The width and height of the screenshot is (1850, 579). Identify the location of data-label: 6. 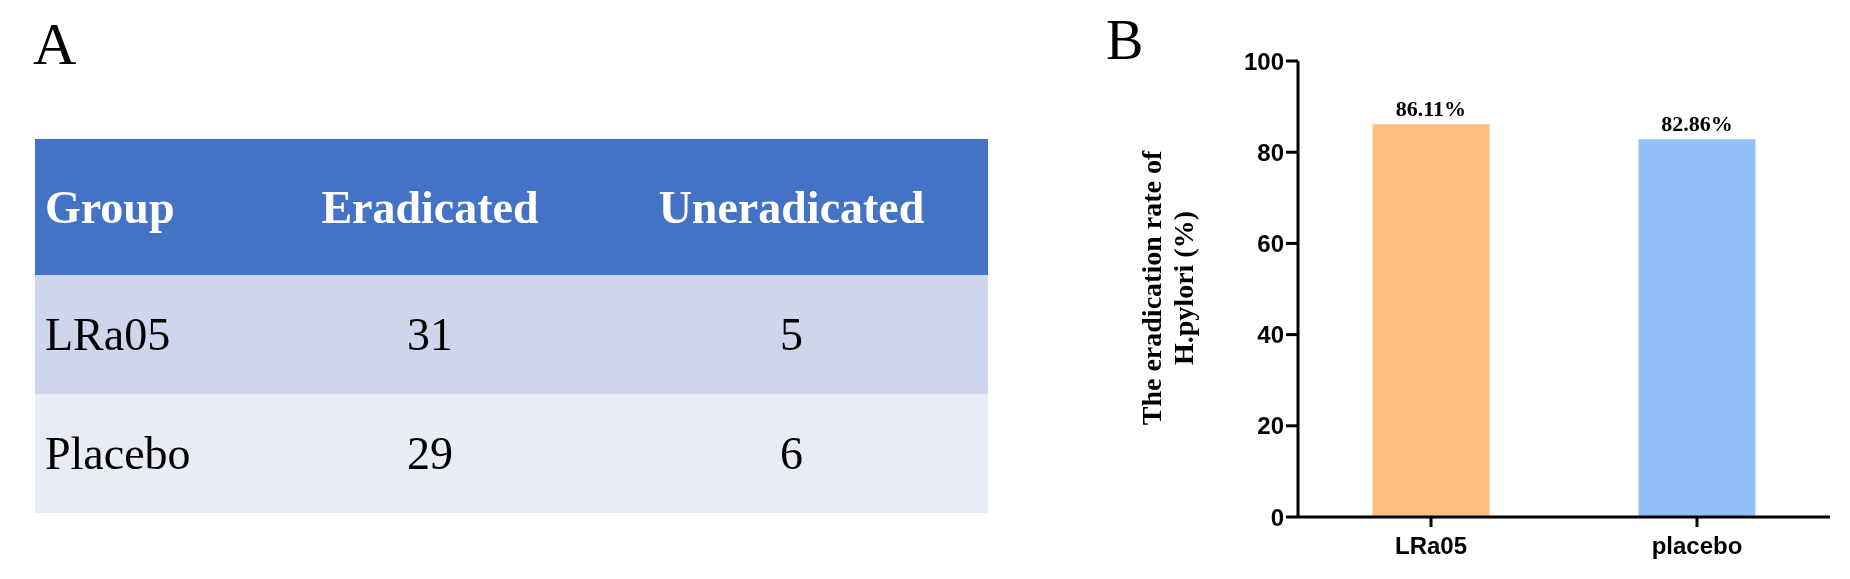
(791, 453).